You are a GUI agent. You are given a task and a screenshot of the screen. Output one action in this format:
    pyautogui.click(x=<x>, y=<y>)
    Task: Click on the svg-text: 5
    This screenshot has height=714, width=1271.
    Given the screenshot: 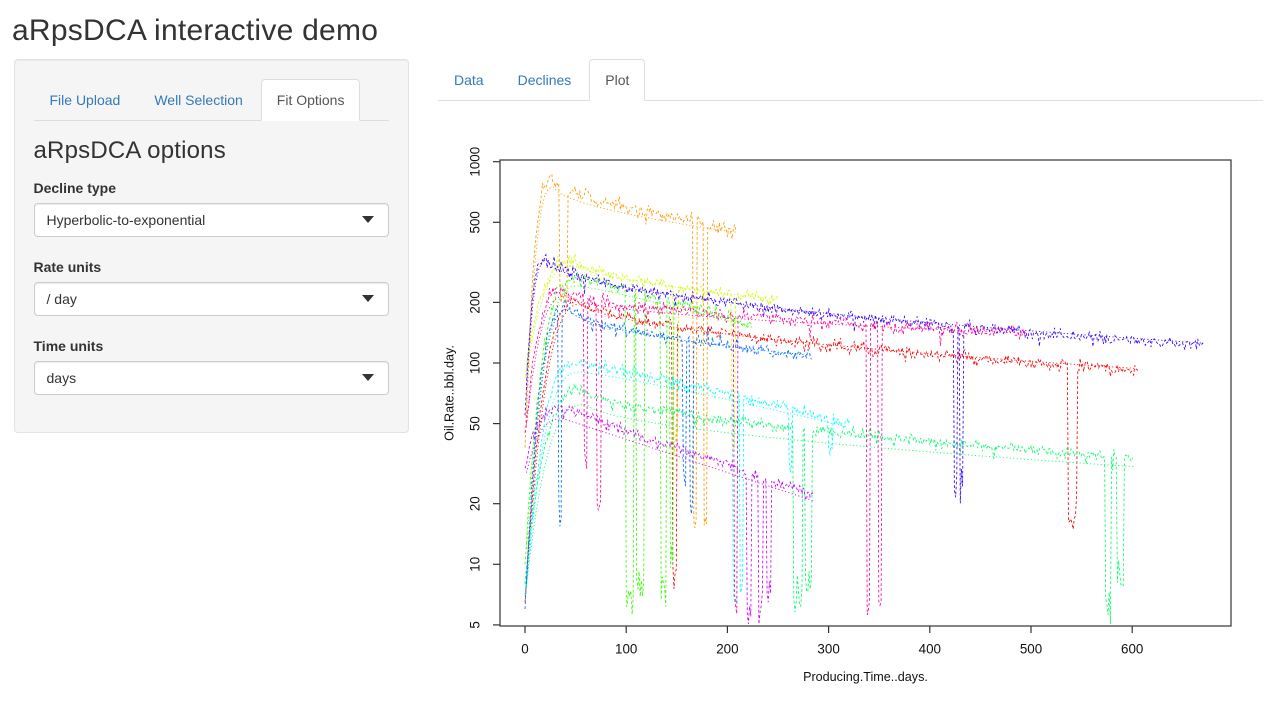 What is the action you would take?
    pyautogui.click(x=475, y=624)
    